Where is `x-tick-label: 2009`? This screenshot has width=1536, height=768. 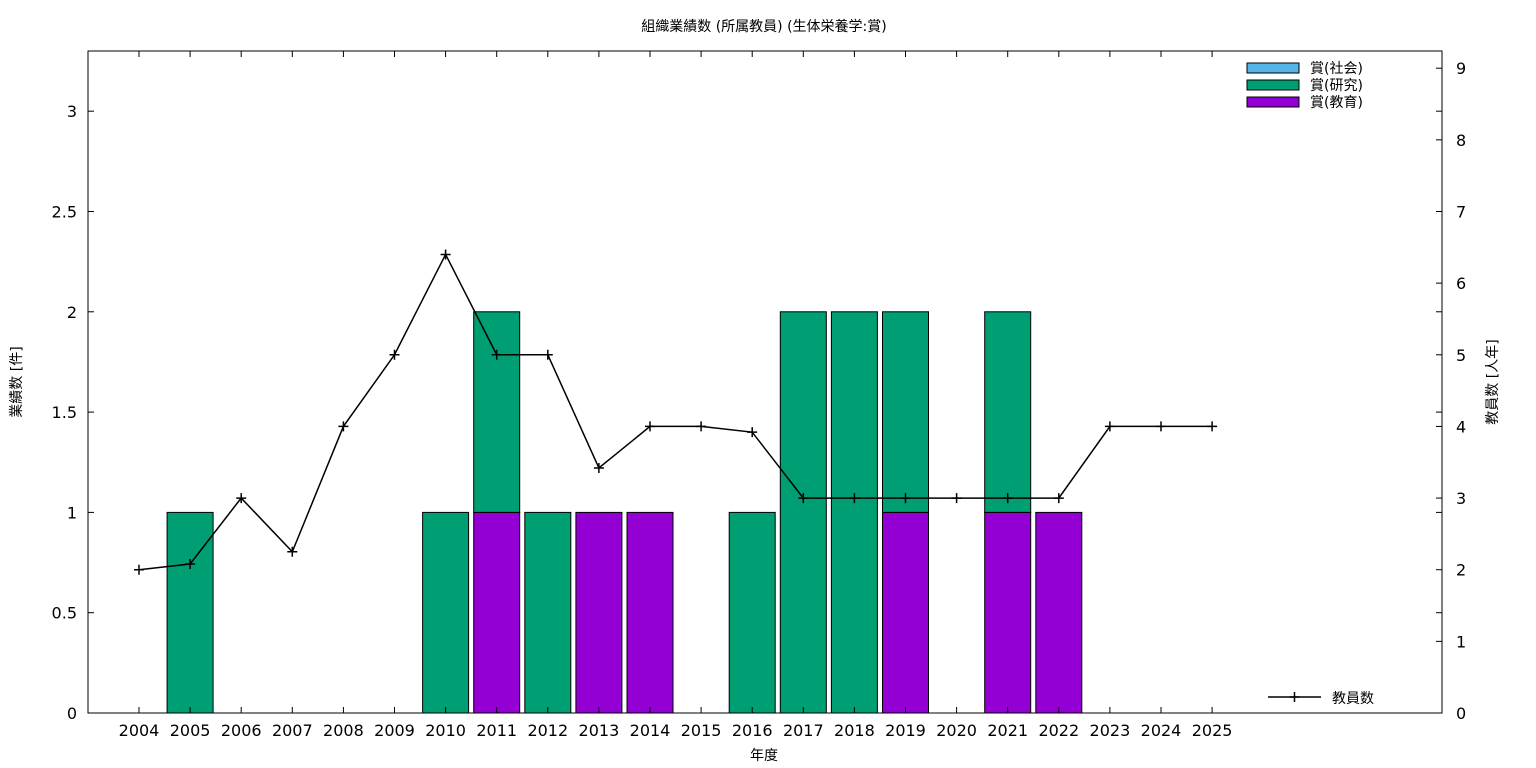 x-tick-label: 2009 is located at coordinates (394, 730).